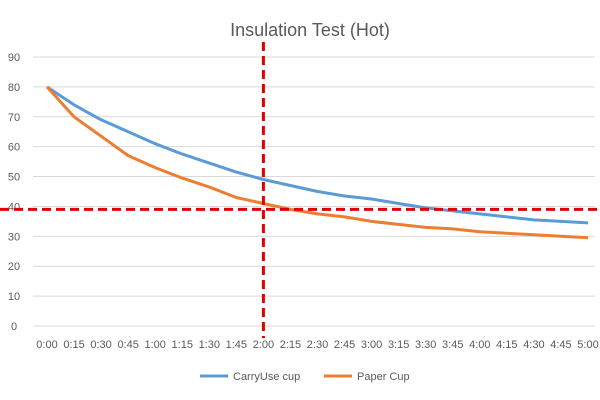  Describe the element at coordinates (154, 345) in the screenshot. I see `x-tick-label: 1:00` at that location.